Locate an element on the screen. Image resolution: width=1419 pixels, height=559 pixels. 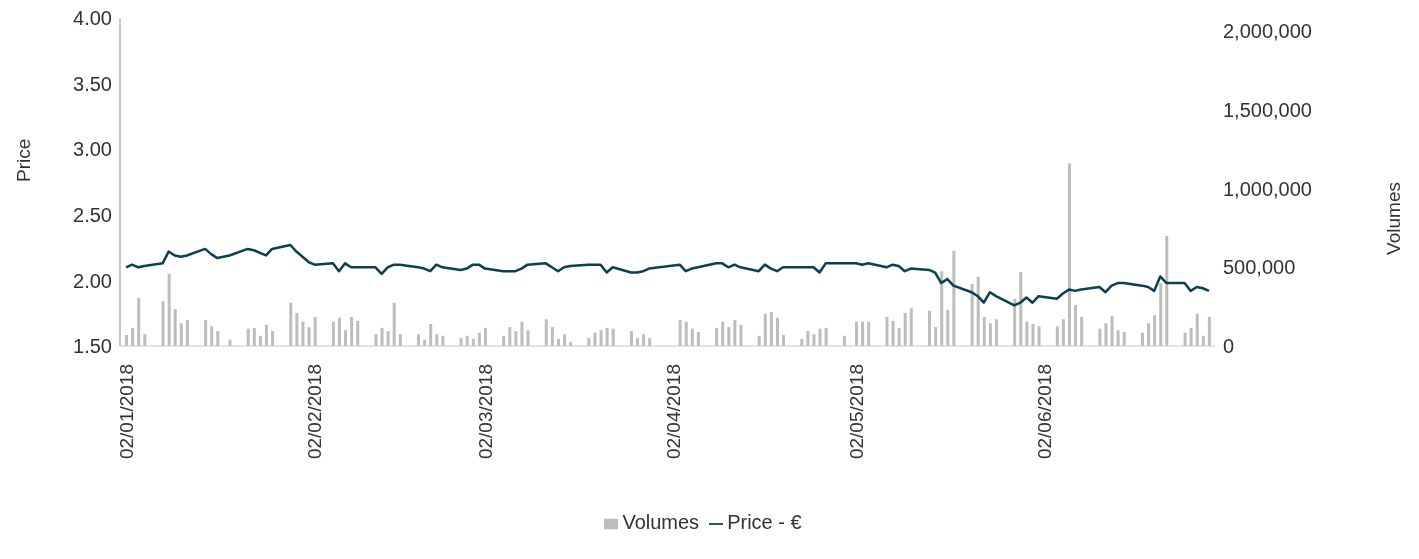
legend-label: Price - € is located at coordinates (764, 522).